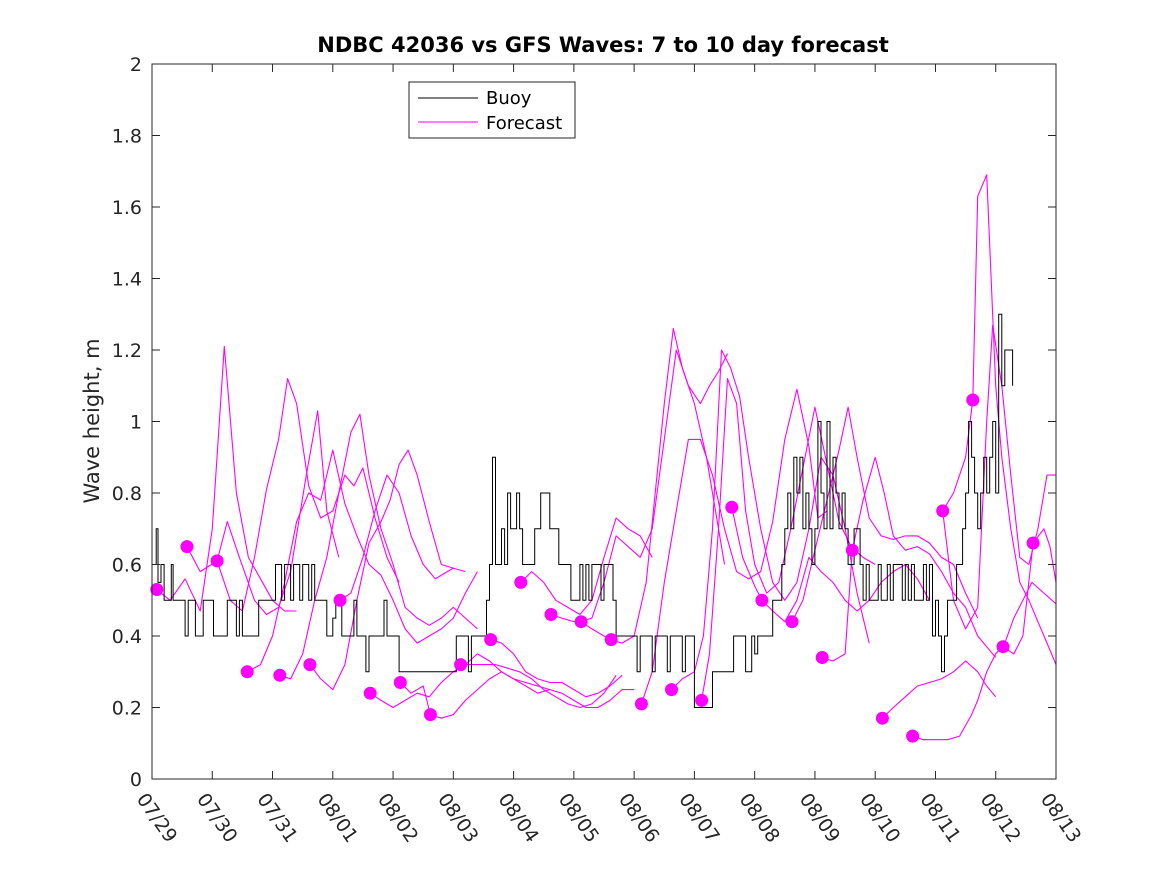  I want to click on y-tick-label: 1.8, so click(127, 137).